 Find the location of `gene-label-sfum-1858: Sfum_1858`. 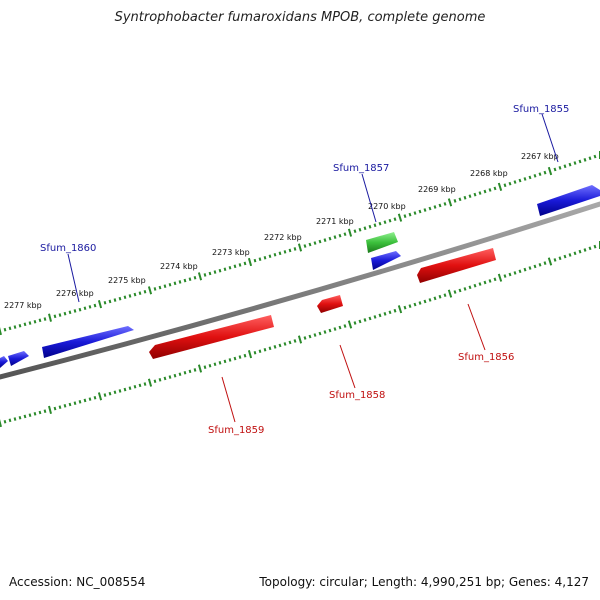

gene-label-sfum-1858: Sfum_1858 is located at coordinates (357, 395).